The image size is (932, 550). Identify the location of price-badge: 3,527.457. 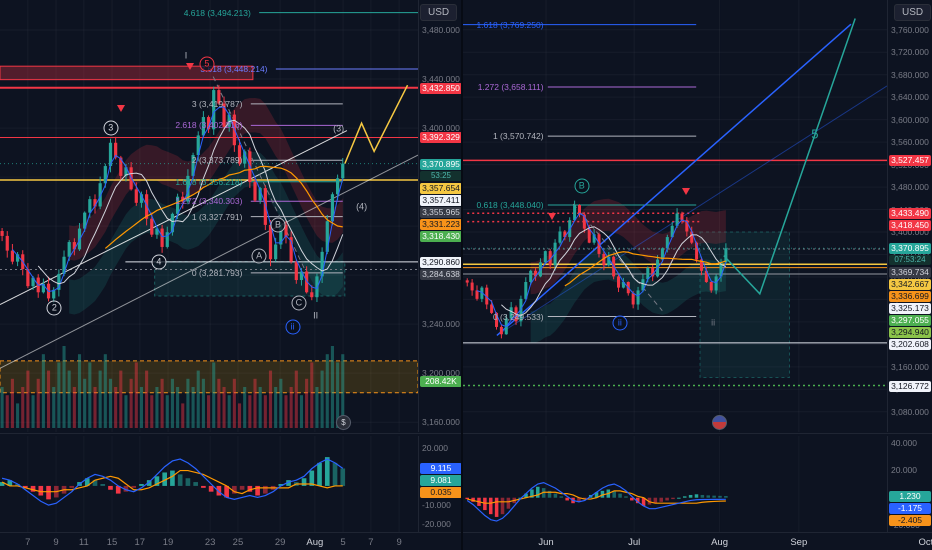
(910, 161).